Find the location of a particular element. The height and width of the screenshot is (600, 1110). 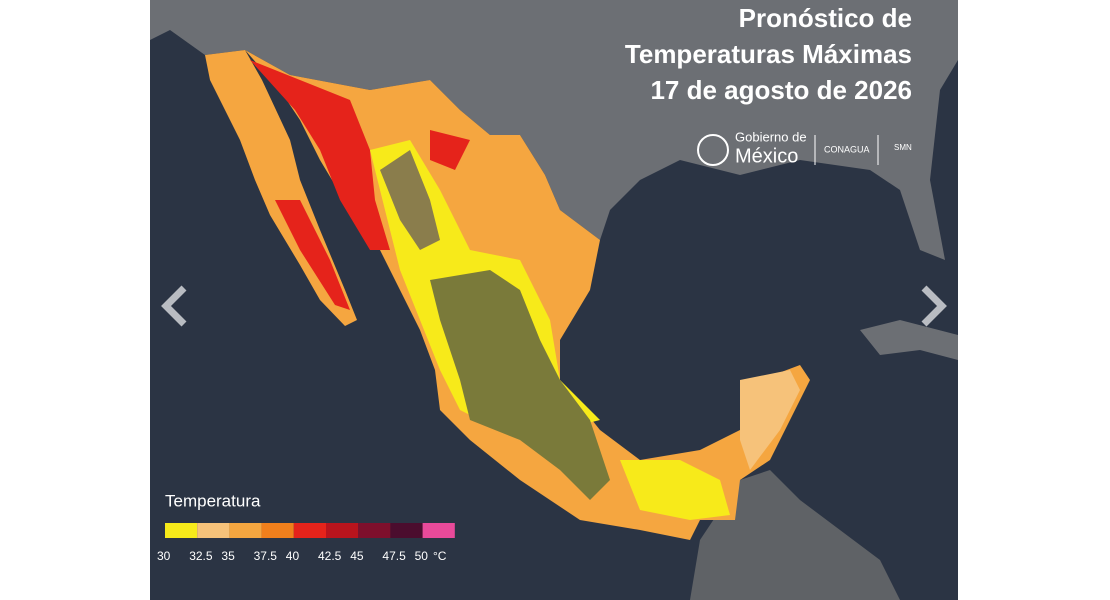

title-line: Pronóstico de is located at coordinates (825, 18).